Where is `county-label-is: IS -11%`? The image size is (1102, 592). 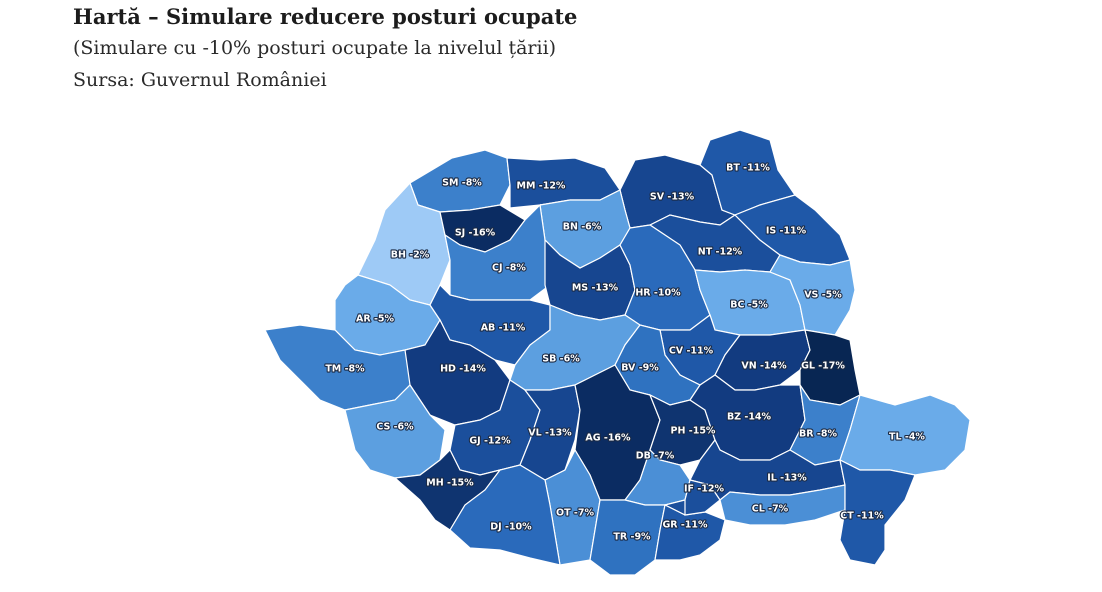
county-label-is: IS -11% is located at coordinates (786, 231).